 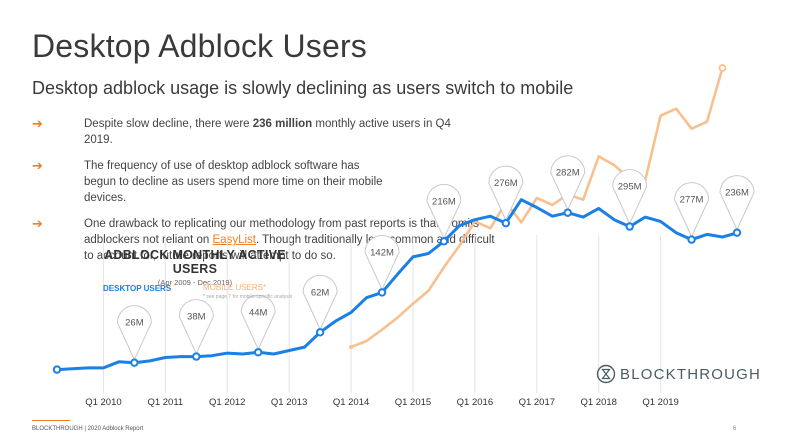 I want to click on bullet-text: monthly active users in Q4 2019., so click(x=267, y=132).